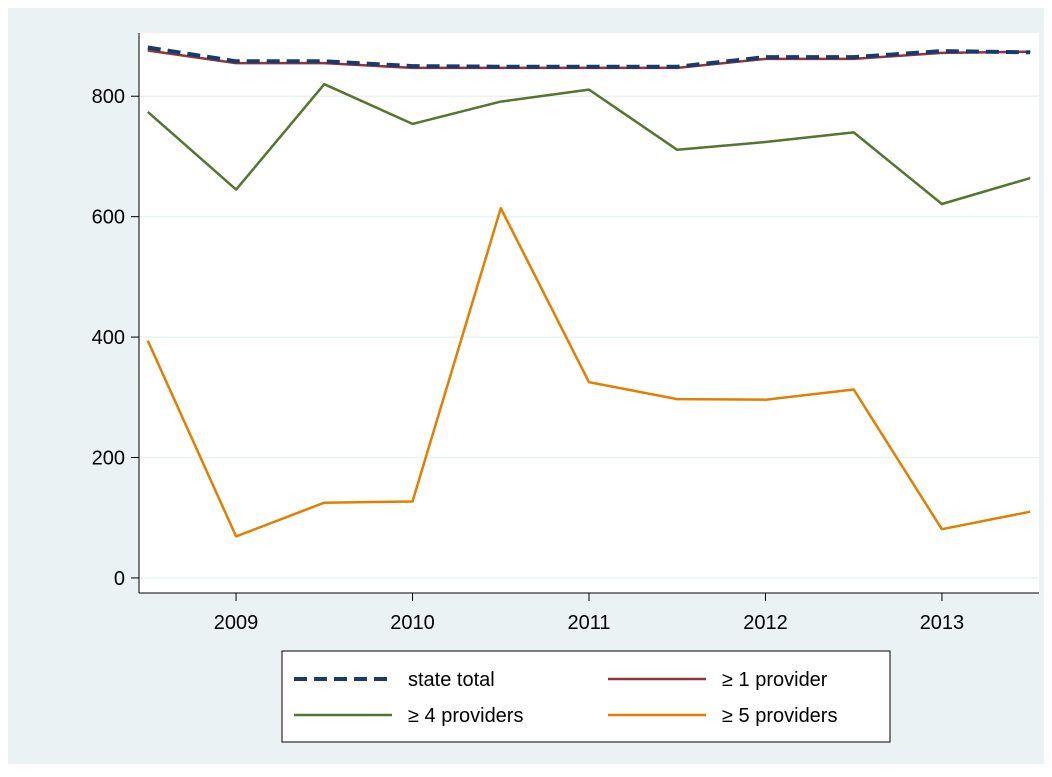  I want to click on legend-label-0: state total, so click(451, 680).